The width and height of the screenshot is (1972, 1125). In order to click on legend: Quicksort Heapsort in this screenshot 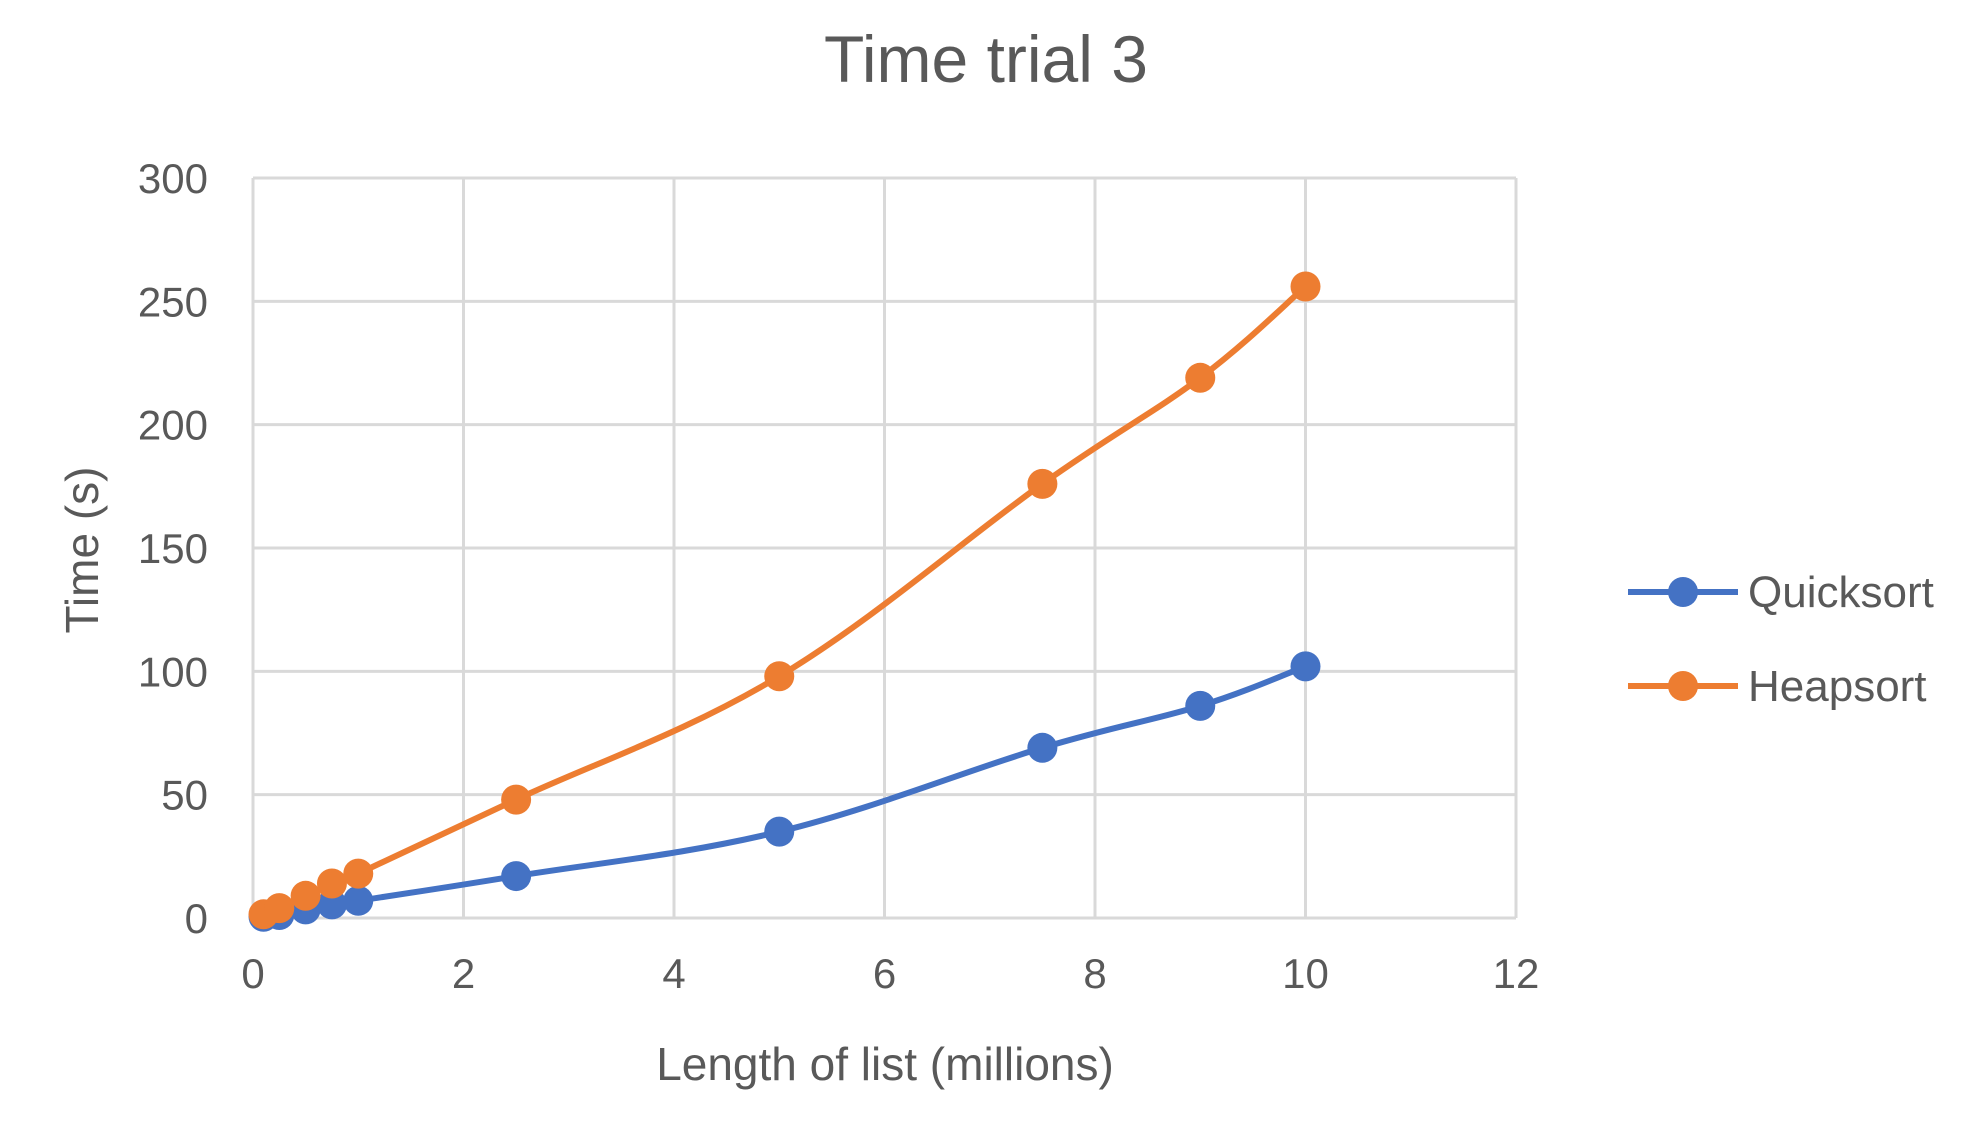, I will do `click(1781, 639)`.